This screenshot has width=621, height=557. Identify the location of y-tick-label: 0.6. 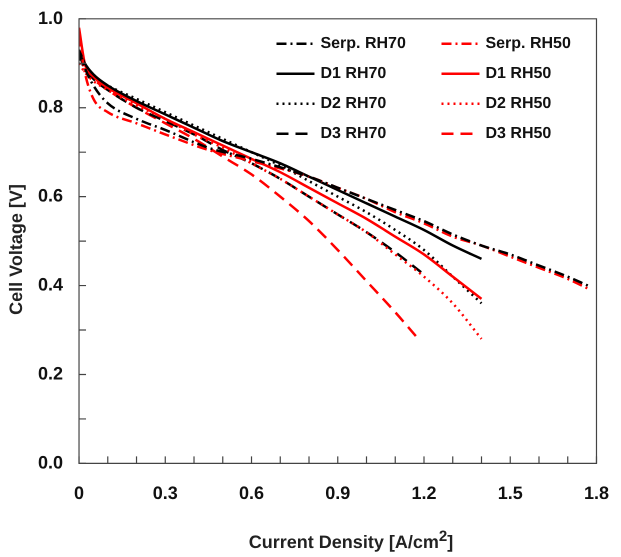
(51, 196).